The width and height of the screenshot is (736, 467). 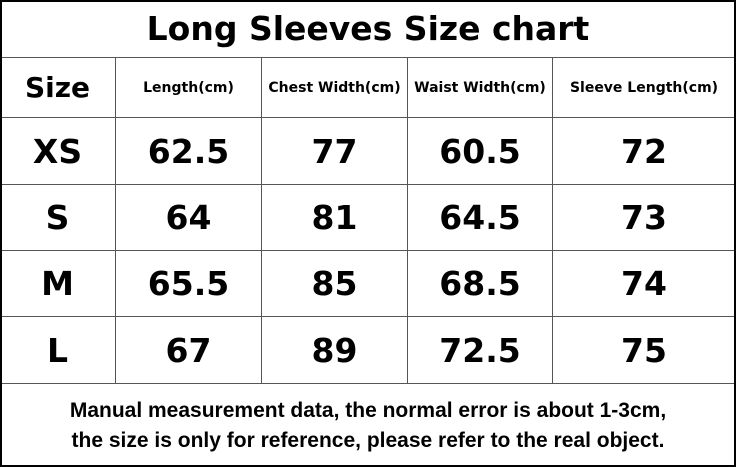 I want to click on title: Long Sleeves Size chart, so click(x=368, y=29).